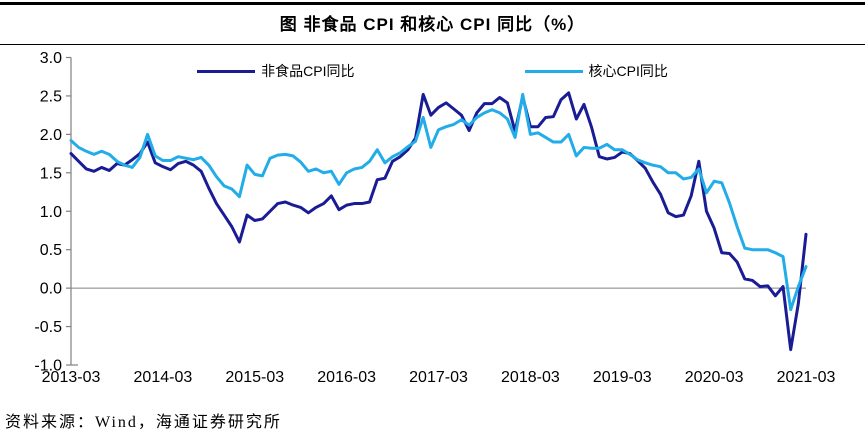 This screenshot has width=865, height=435. Describe the element at coordinates (254, 377) in the screenshot. I see `x-tick-label: 2015-03` at that location.